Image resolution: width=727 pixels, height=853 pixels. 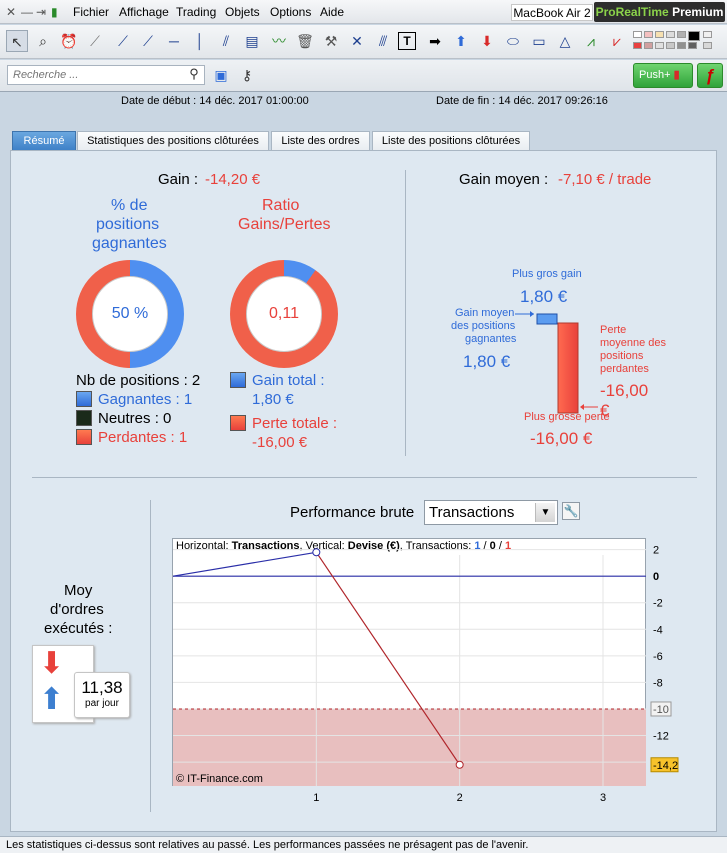 What do you see at coordinates (204, 546) in the screenshot?
I see `chart-header-horizontal: Horizontal:` at bounding box center [204, 546].